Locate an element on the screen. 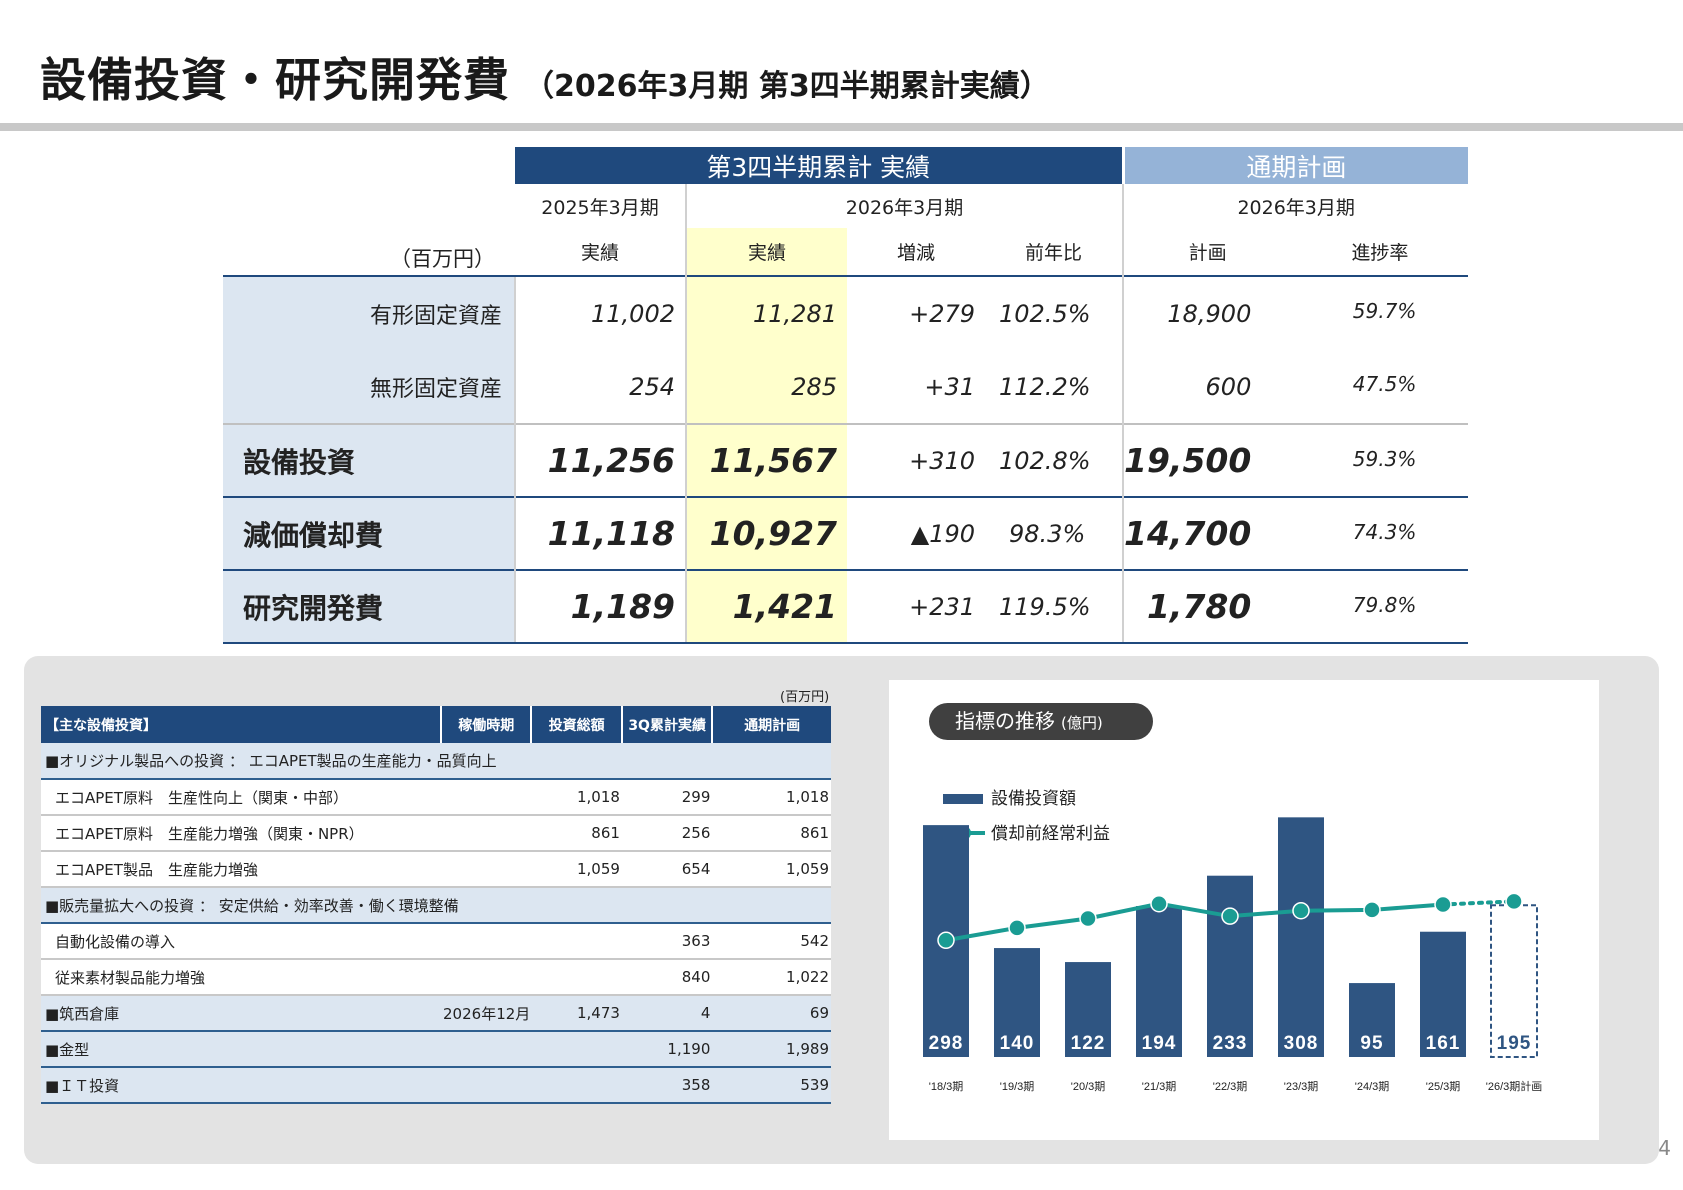 This screenshot has height=1190, width=1683. page-number: 4 is located at coordinates (1664, 1148).